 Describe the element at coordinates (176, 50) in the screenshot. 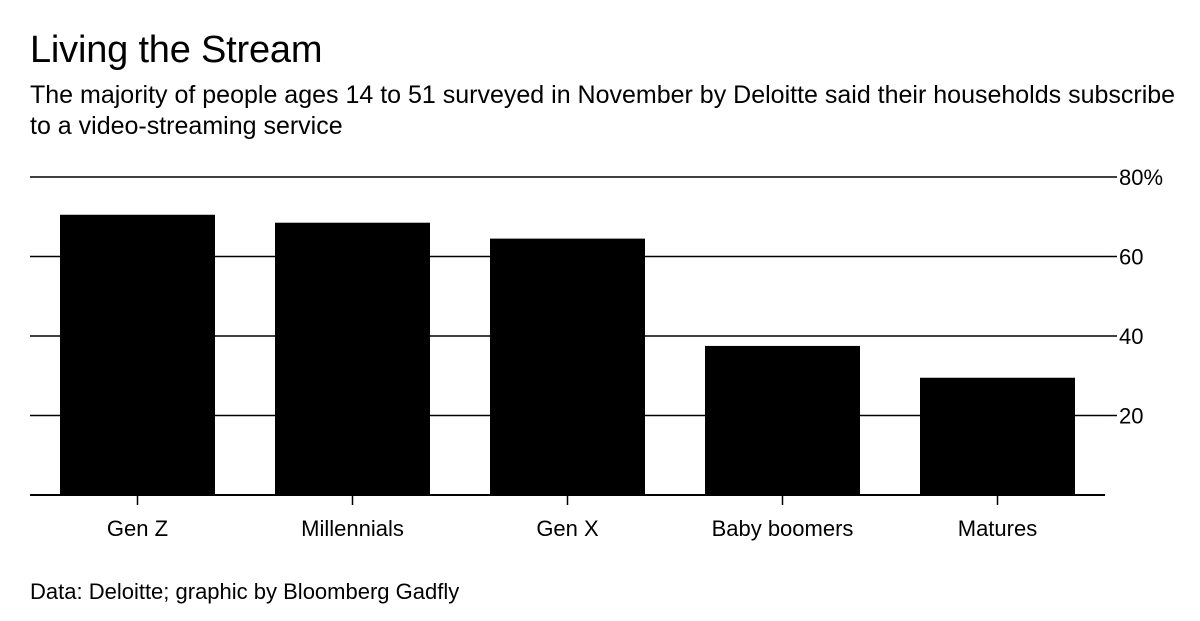

I see `chart-title: Living the Stream` at that location.